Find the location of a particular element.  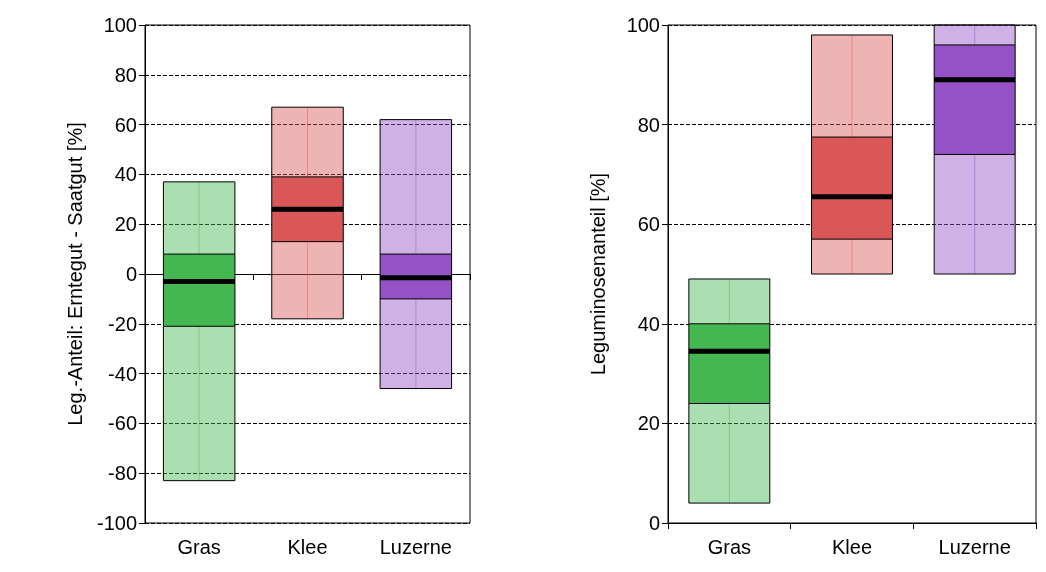

y-tick-label: -20 is located at coordinates (122, 323).